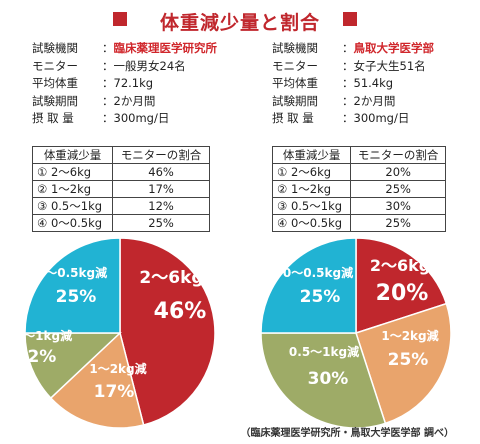  What do you see at coordinates (114, 392) in the screenshot?
I see `pie-slice-value: 17%` at bounding box center [114, 392].